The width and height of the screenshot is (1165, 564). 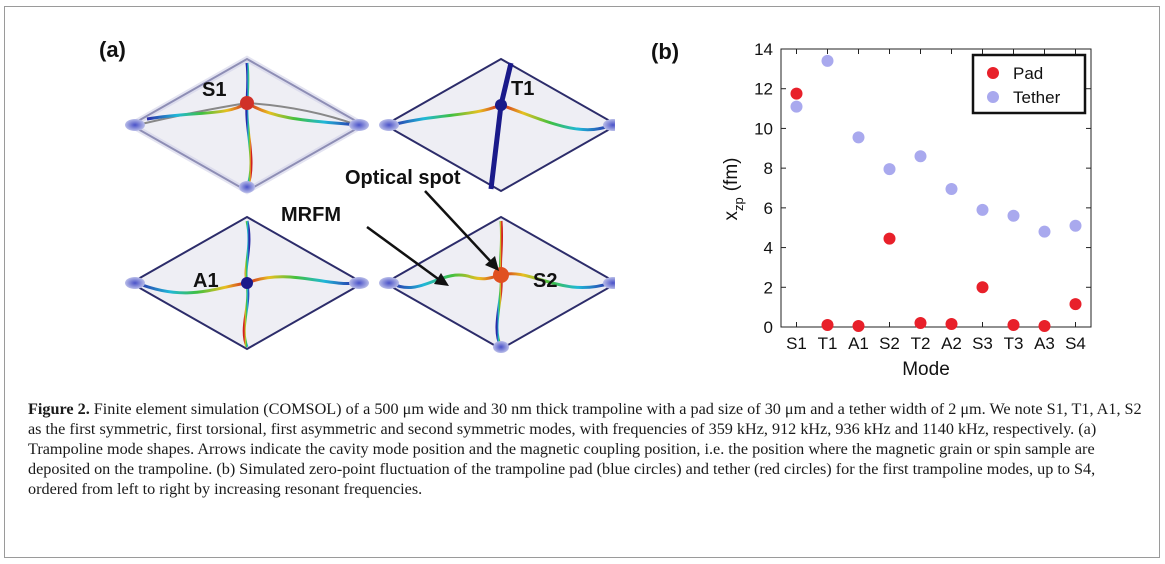 What do you see at coordinates (497, 125) in the screenshot?
I see `trampoline-t1: T1` at bounding box center [497, 125].